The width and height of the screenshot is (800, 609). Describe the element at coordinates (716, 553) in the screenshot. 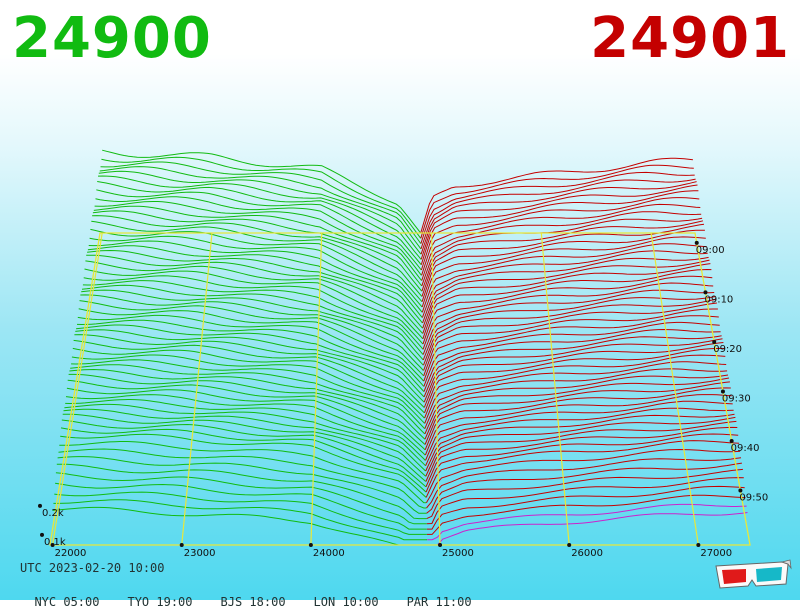

I see `price-tick-label: 27000` at that location.